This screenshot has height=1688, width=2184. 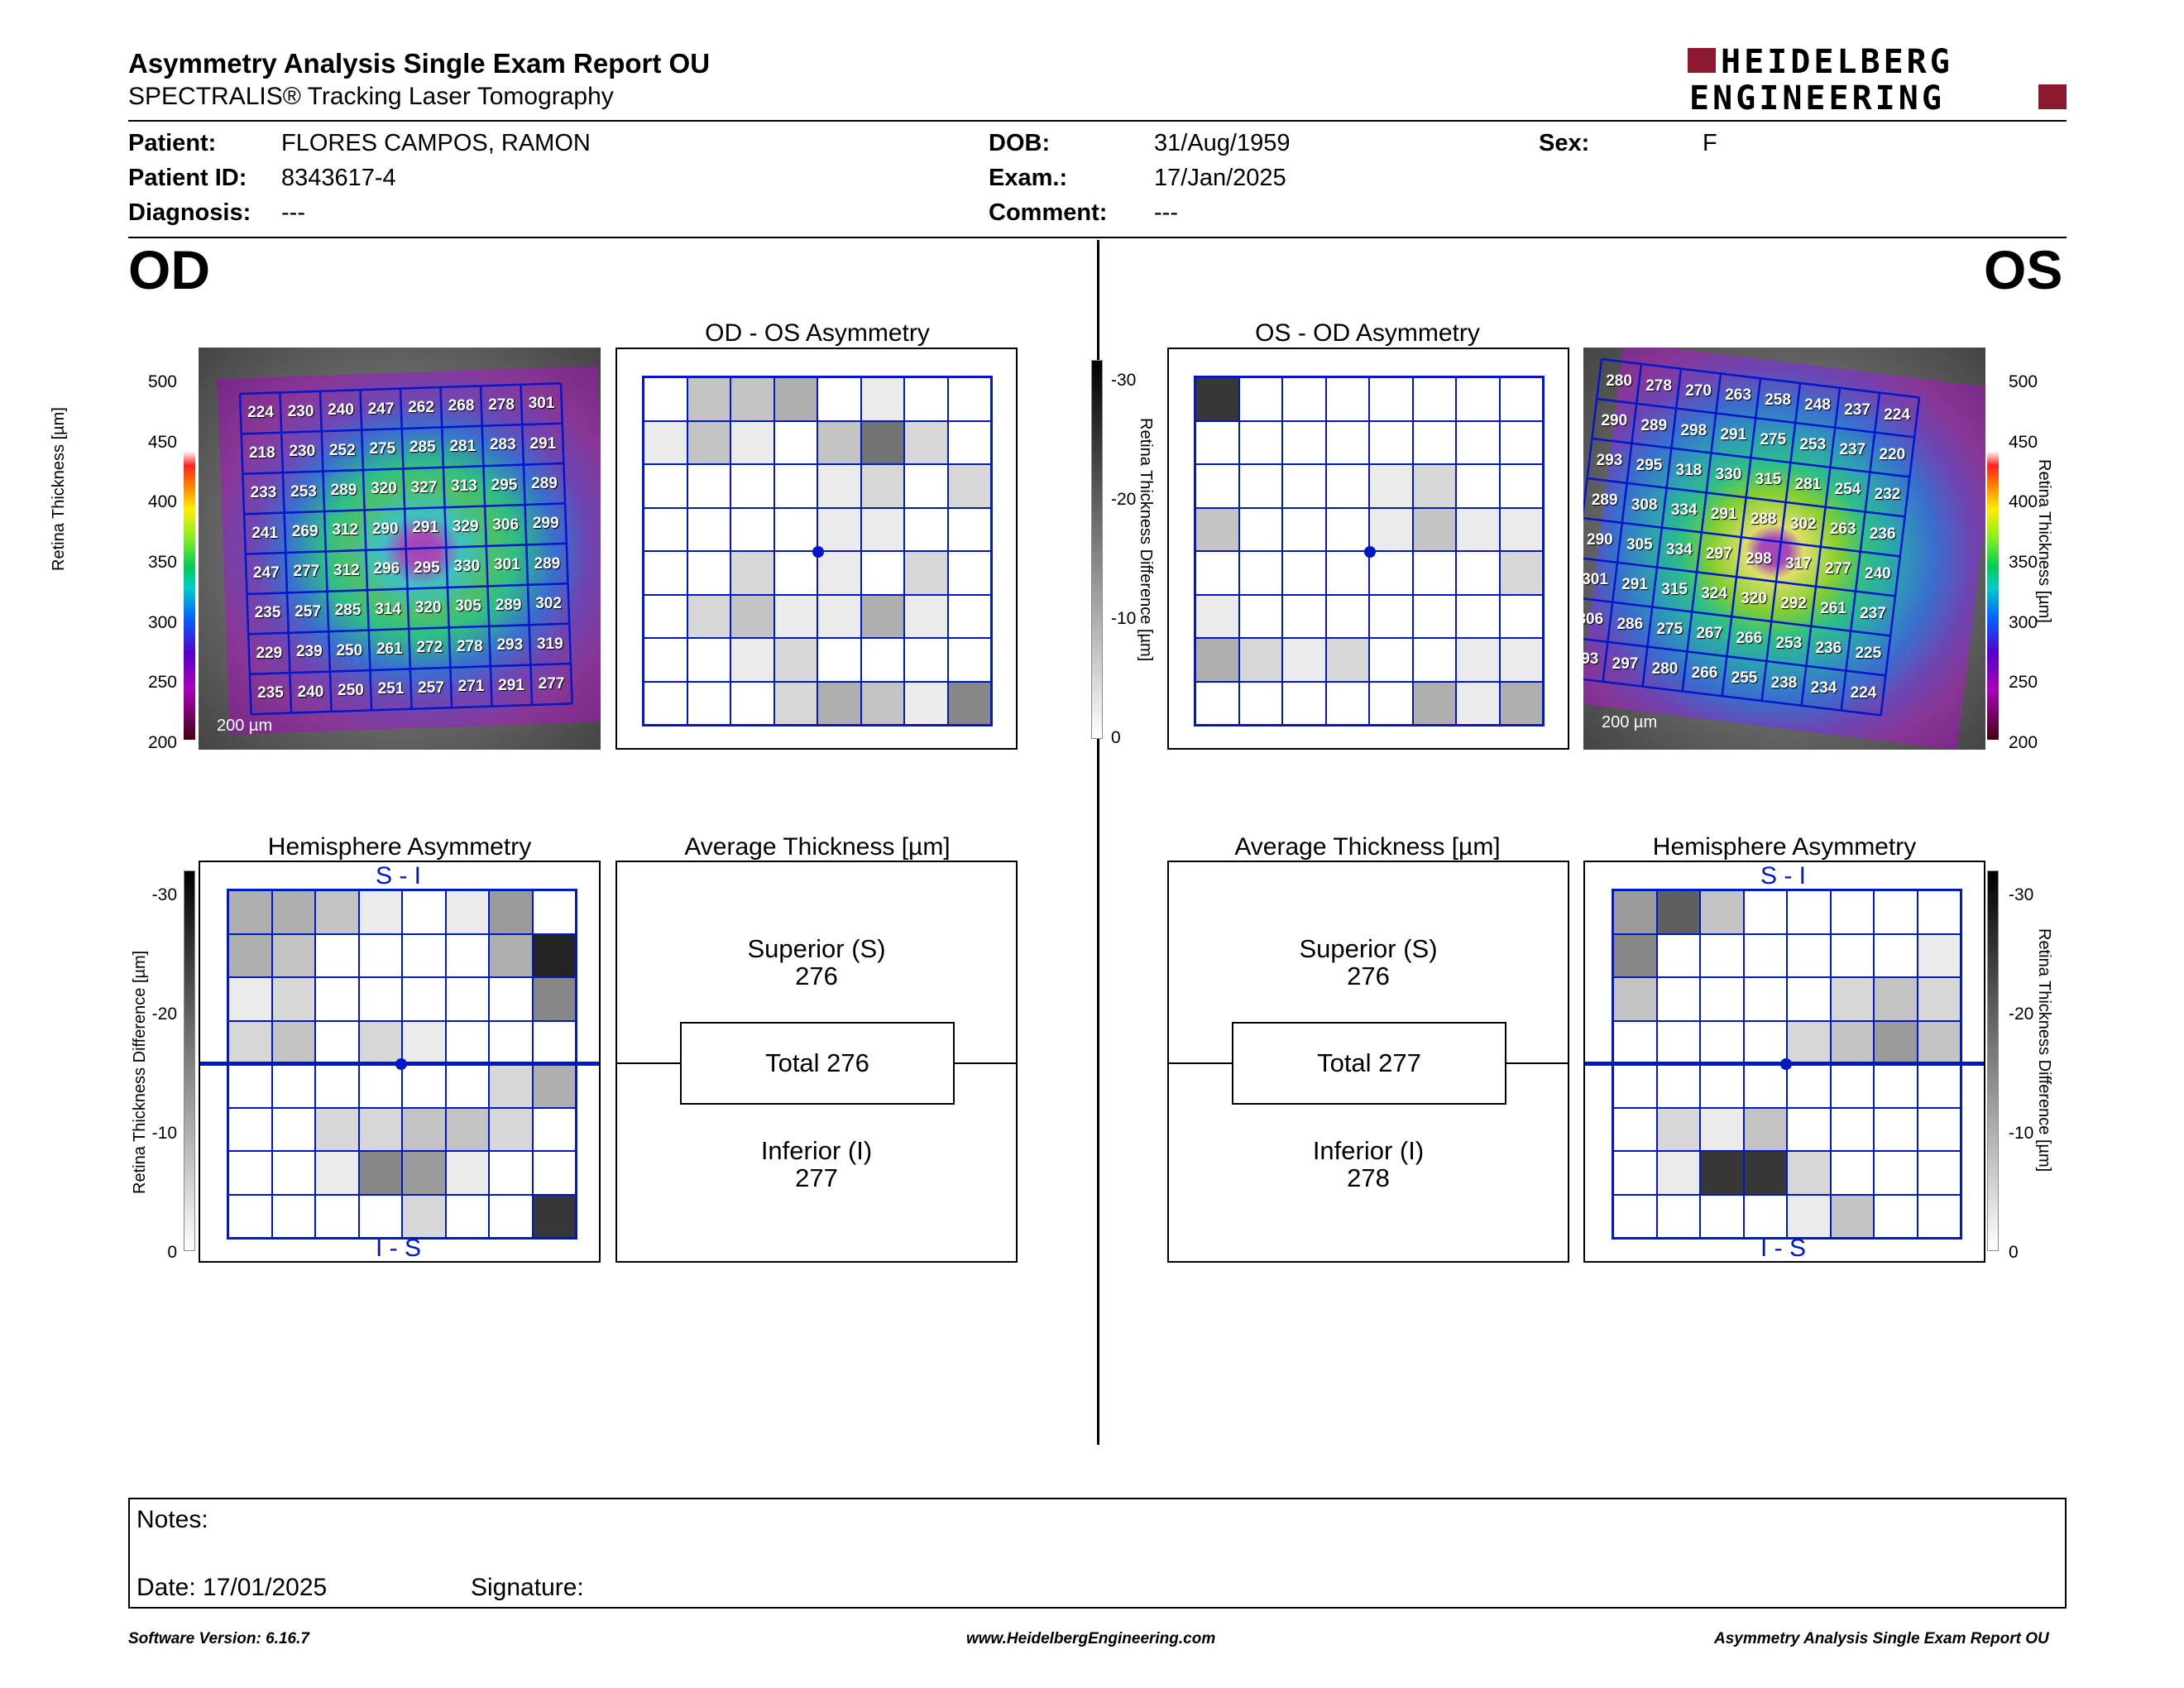 What do you see at coordinates (218, 1638) in the screenshot?
I see `software-version: Software Version: 6.16.7` at bounding box center [218, 1638].